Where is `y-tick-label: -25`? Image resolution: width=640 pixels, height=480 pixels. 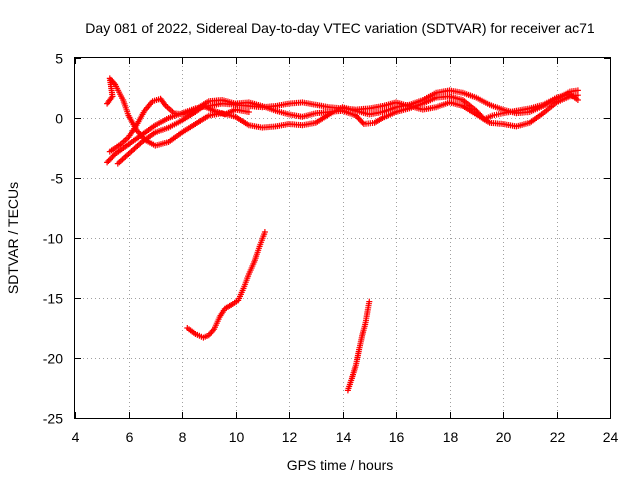 y-tick-label: -25 is located at coordinates (53, 419).